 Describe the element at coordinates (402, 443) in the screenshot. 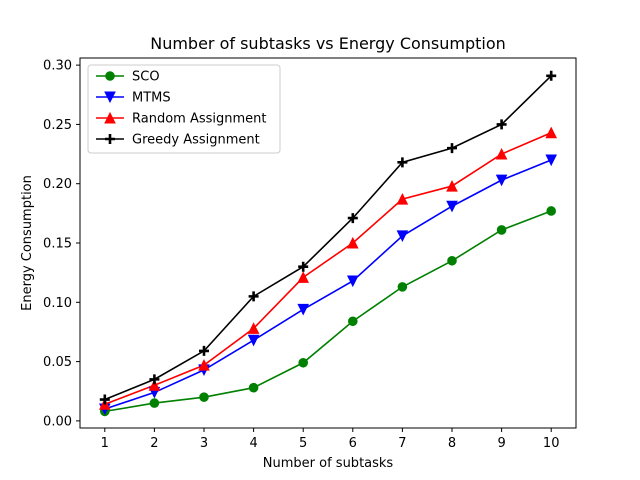

I see `x-tick-label: 7` at that location.